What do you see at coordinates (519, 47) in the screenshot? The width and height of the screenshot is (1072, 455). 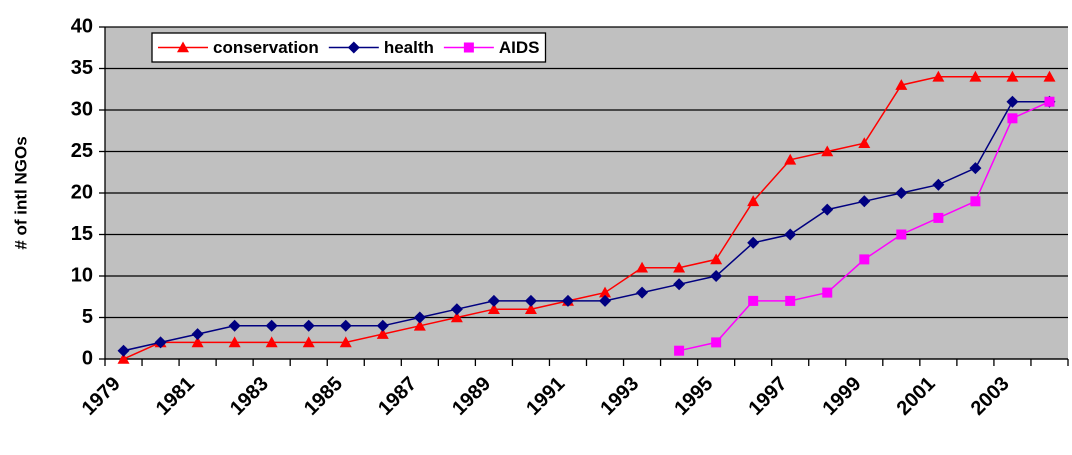 I see `legend-label: AIDS` at bounding box center [519, 47].